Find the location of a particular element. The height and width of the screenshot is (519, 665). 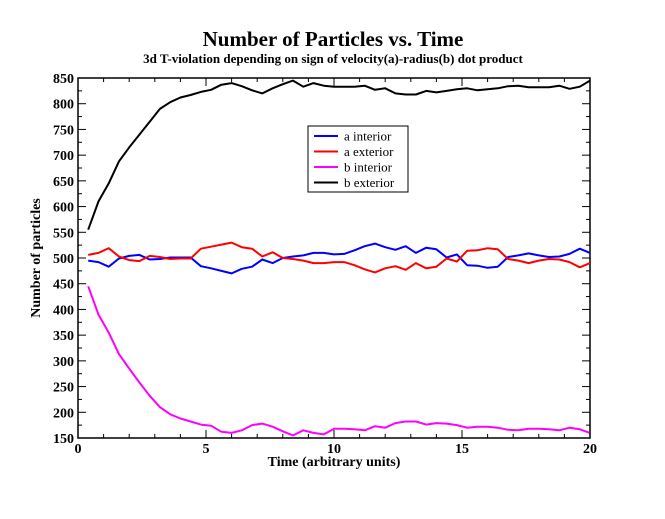

legend-label-a-exterior: a exterior is located at coordinates (369, 151).